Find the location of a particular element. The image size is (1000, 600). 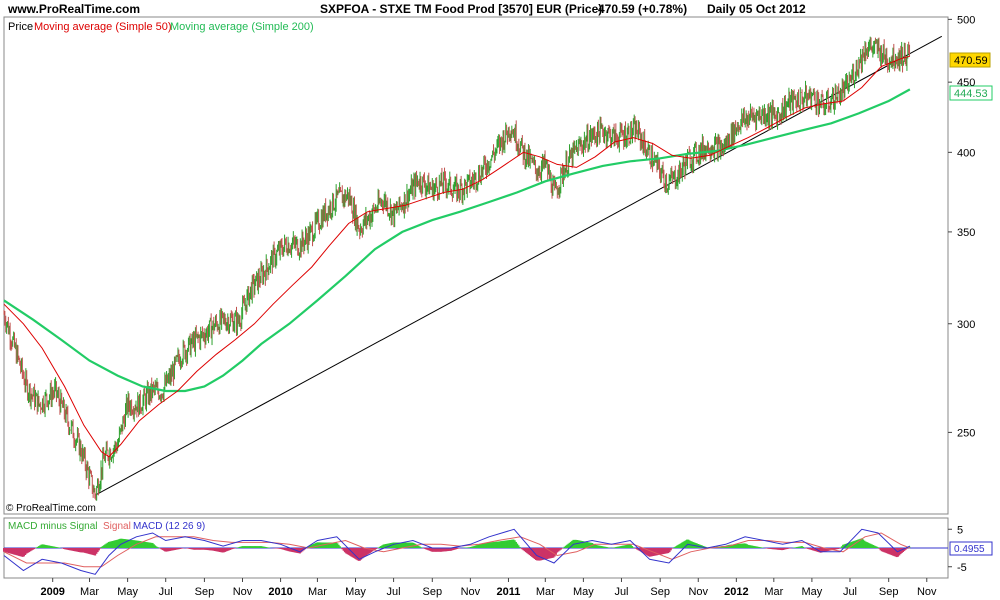

ma200-tag-box is located at coordinates (971, 93).